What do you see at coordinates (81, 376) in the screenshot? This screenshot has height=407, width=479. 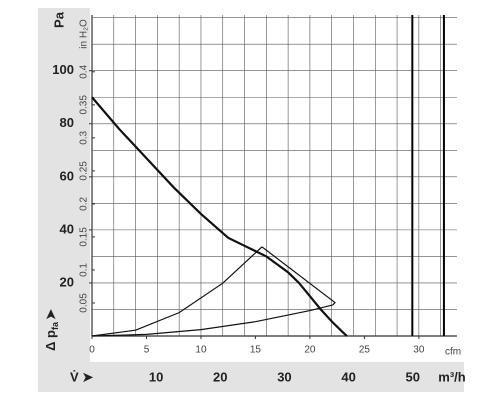 I see `x-label: V̇ ➤` at bounding box center [81, 376].